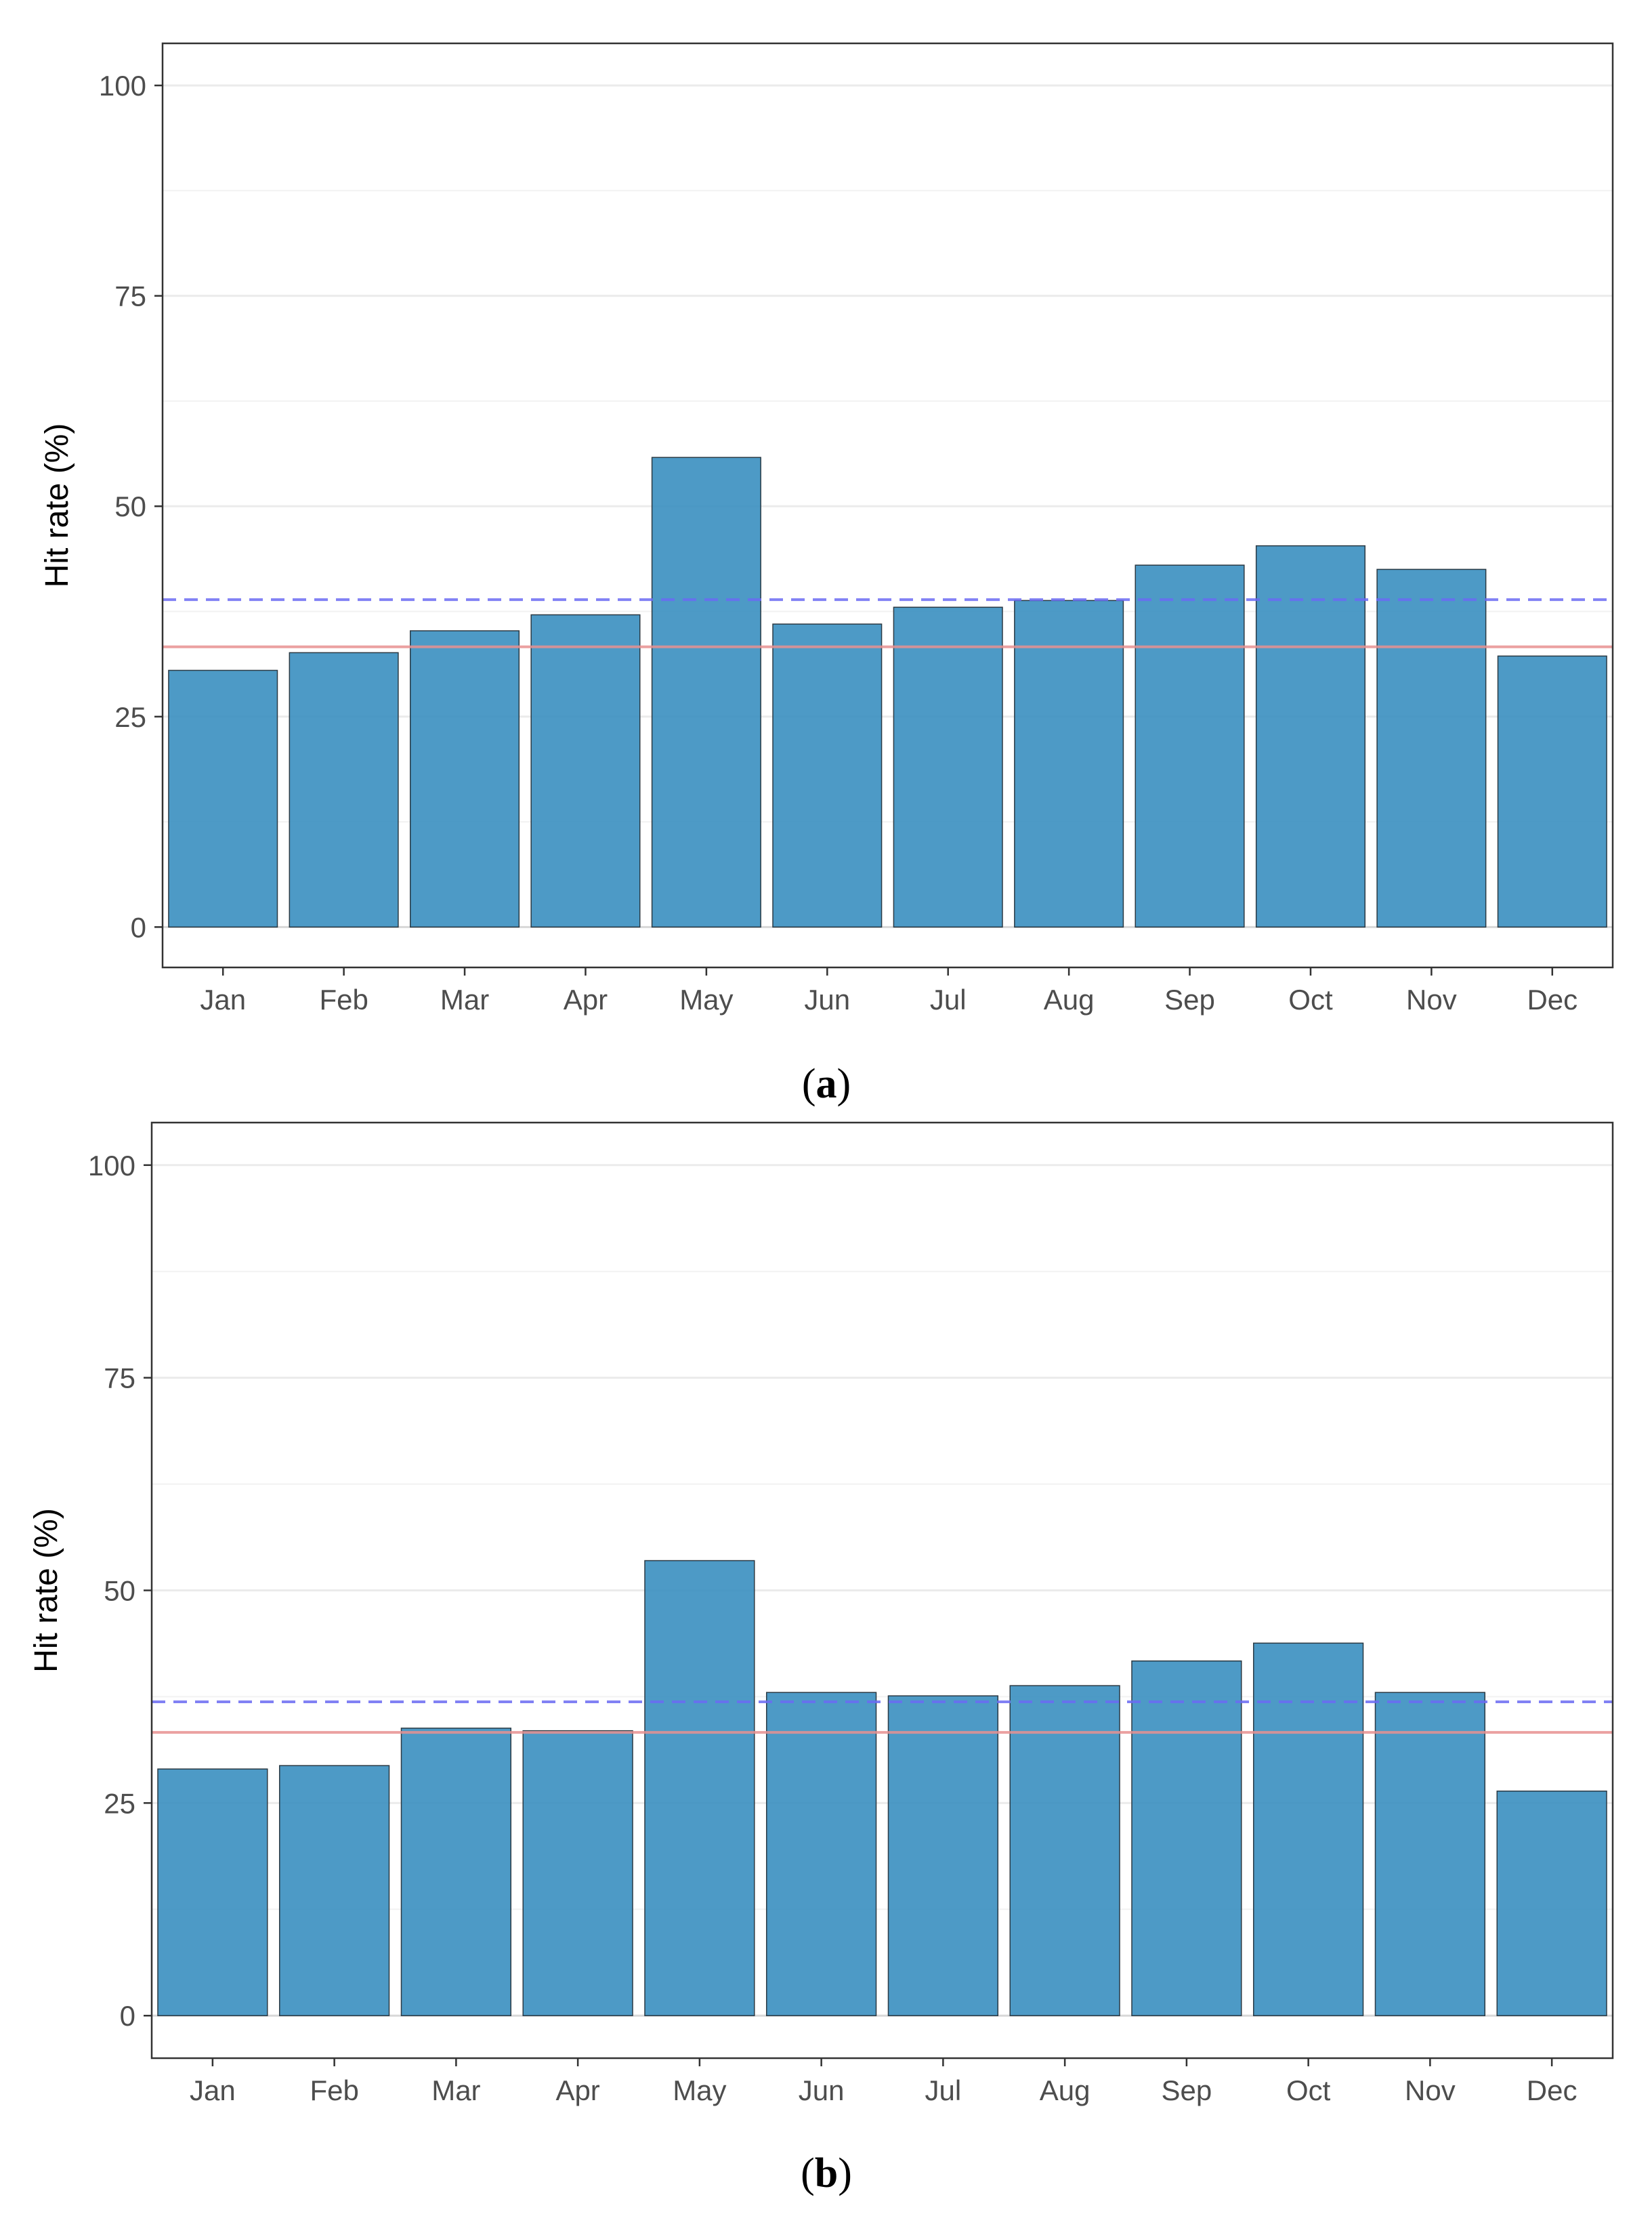 Image resolution: width=1652 pixels, height=2214 pixels. Describe the element at coordinates (826, 1084) in the screenshot. I see `panel-label-a: (a)` at that location.